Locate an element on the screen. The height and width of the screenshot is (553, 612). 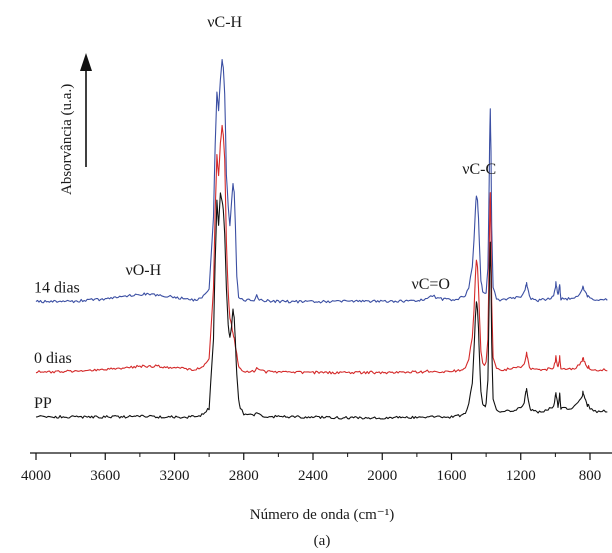
series-label-pp: PP is located at coordinates (43, 403).